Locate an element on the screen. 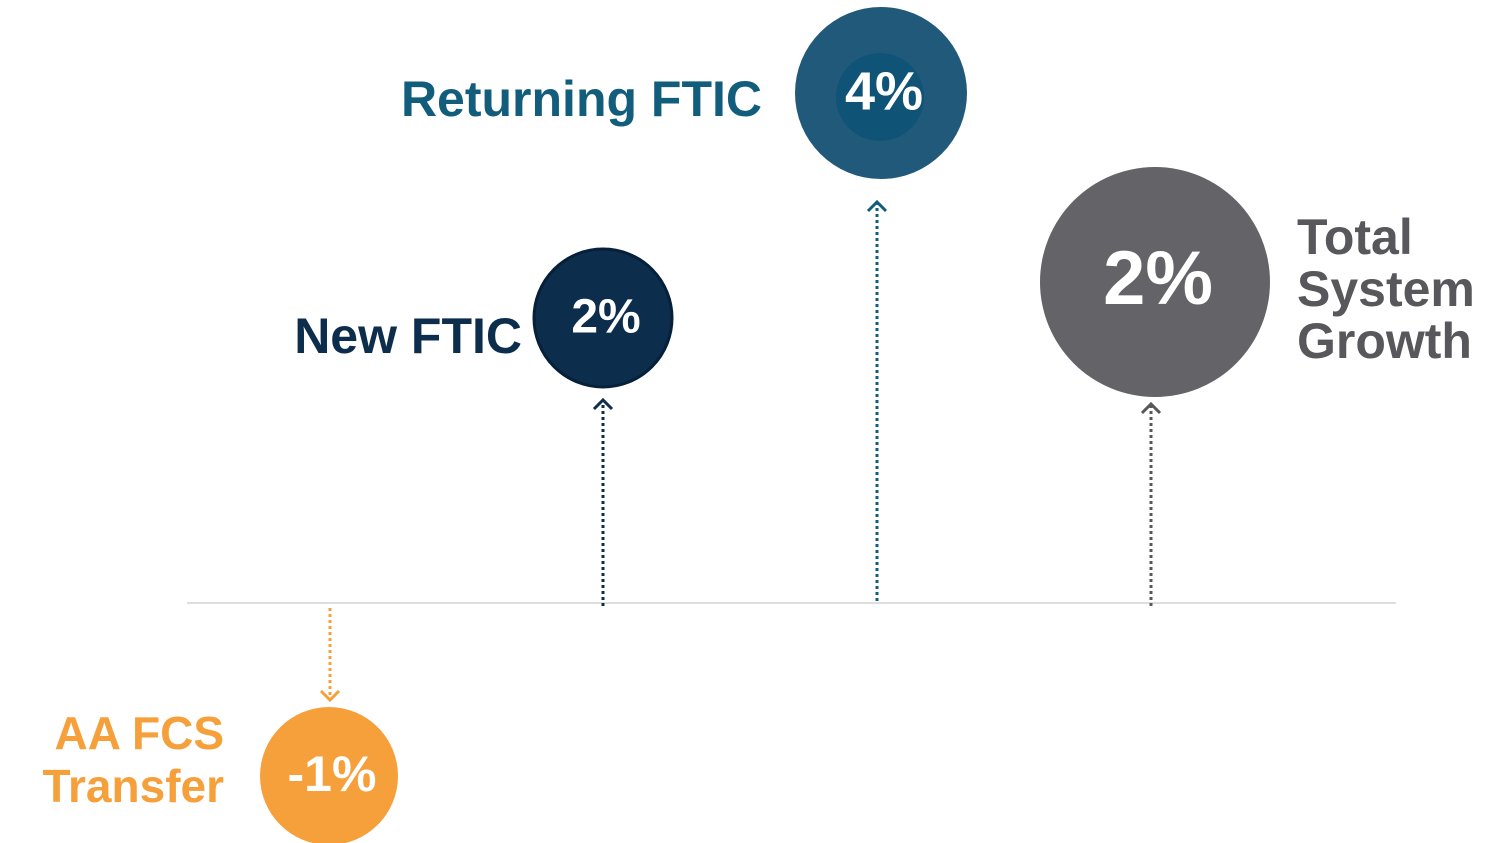  bubble-inner is located at coordinates (880, 97).